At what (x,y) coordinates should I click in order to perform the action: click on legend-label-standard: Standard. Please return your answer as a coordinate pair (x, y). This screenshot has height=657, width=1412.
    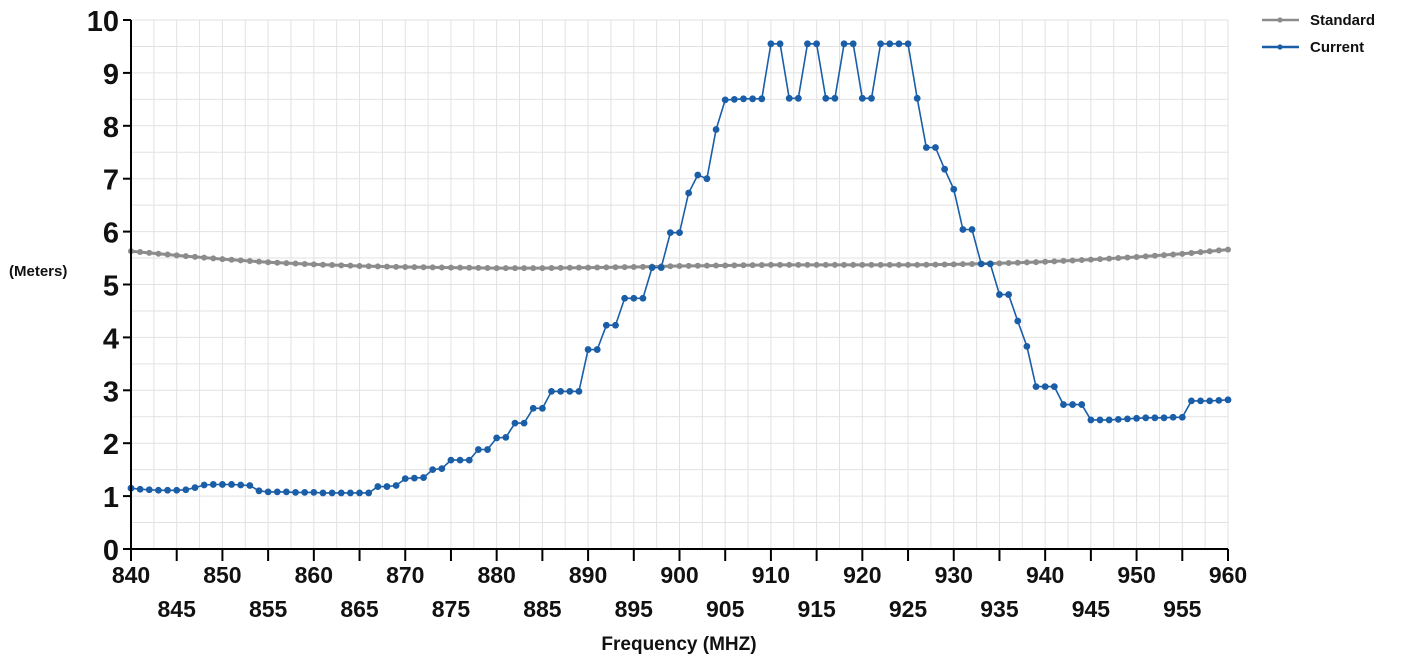
    Looking at the image, I should click on (1342, 20).